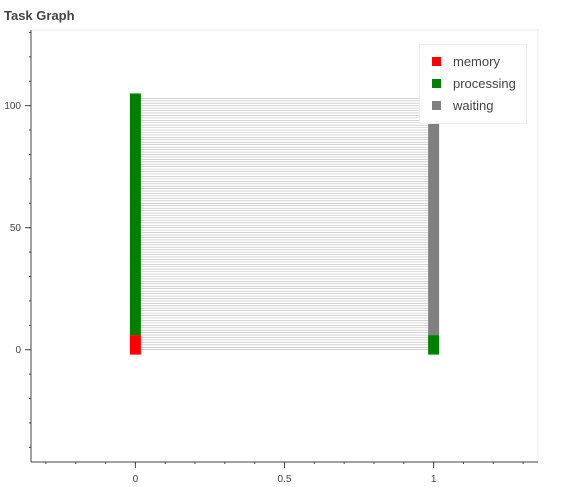 The width and height of the screenshot is (568, 487). What do you see at coordinates (473, 105) in the screenshot?
I see `legend-label-waiting: waiting` at bounding box center [473, 105].